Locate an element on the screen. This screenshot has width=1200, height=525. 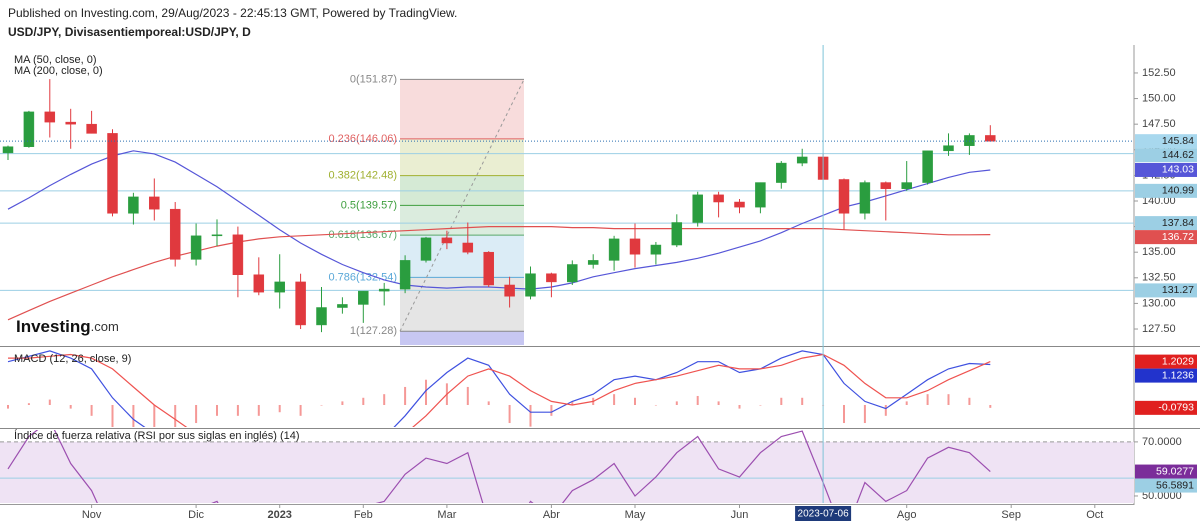
rsi-band is located at coordinates (567, 472).